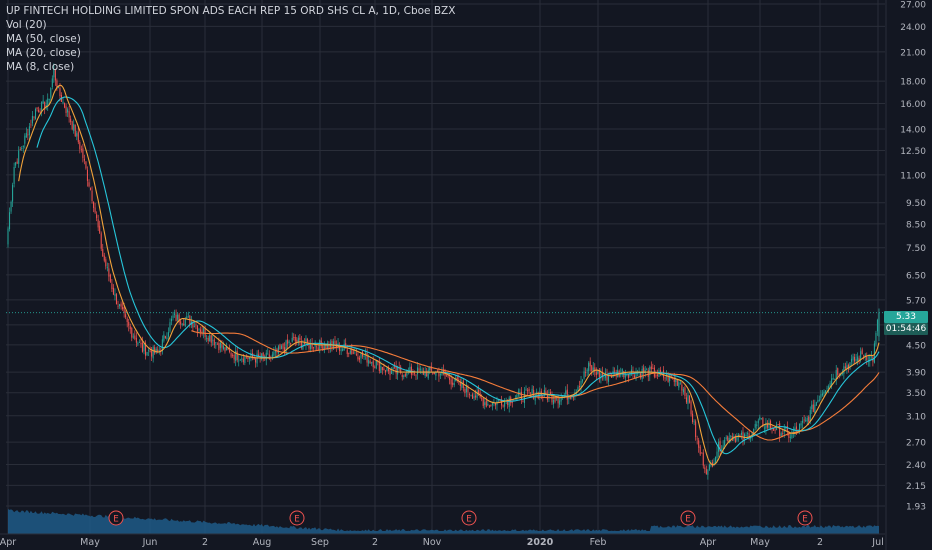  Describe the element at coordinates (535, 385) in the screenshot. I see `ma50-line` at that location.